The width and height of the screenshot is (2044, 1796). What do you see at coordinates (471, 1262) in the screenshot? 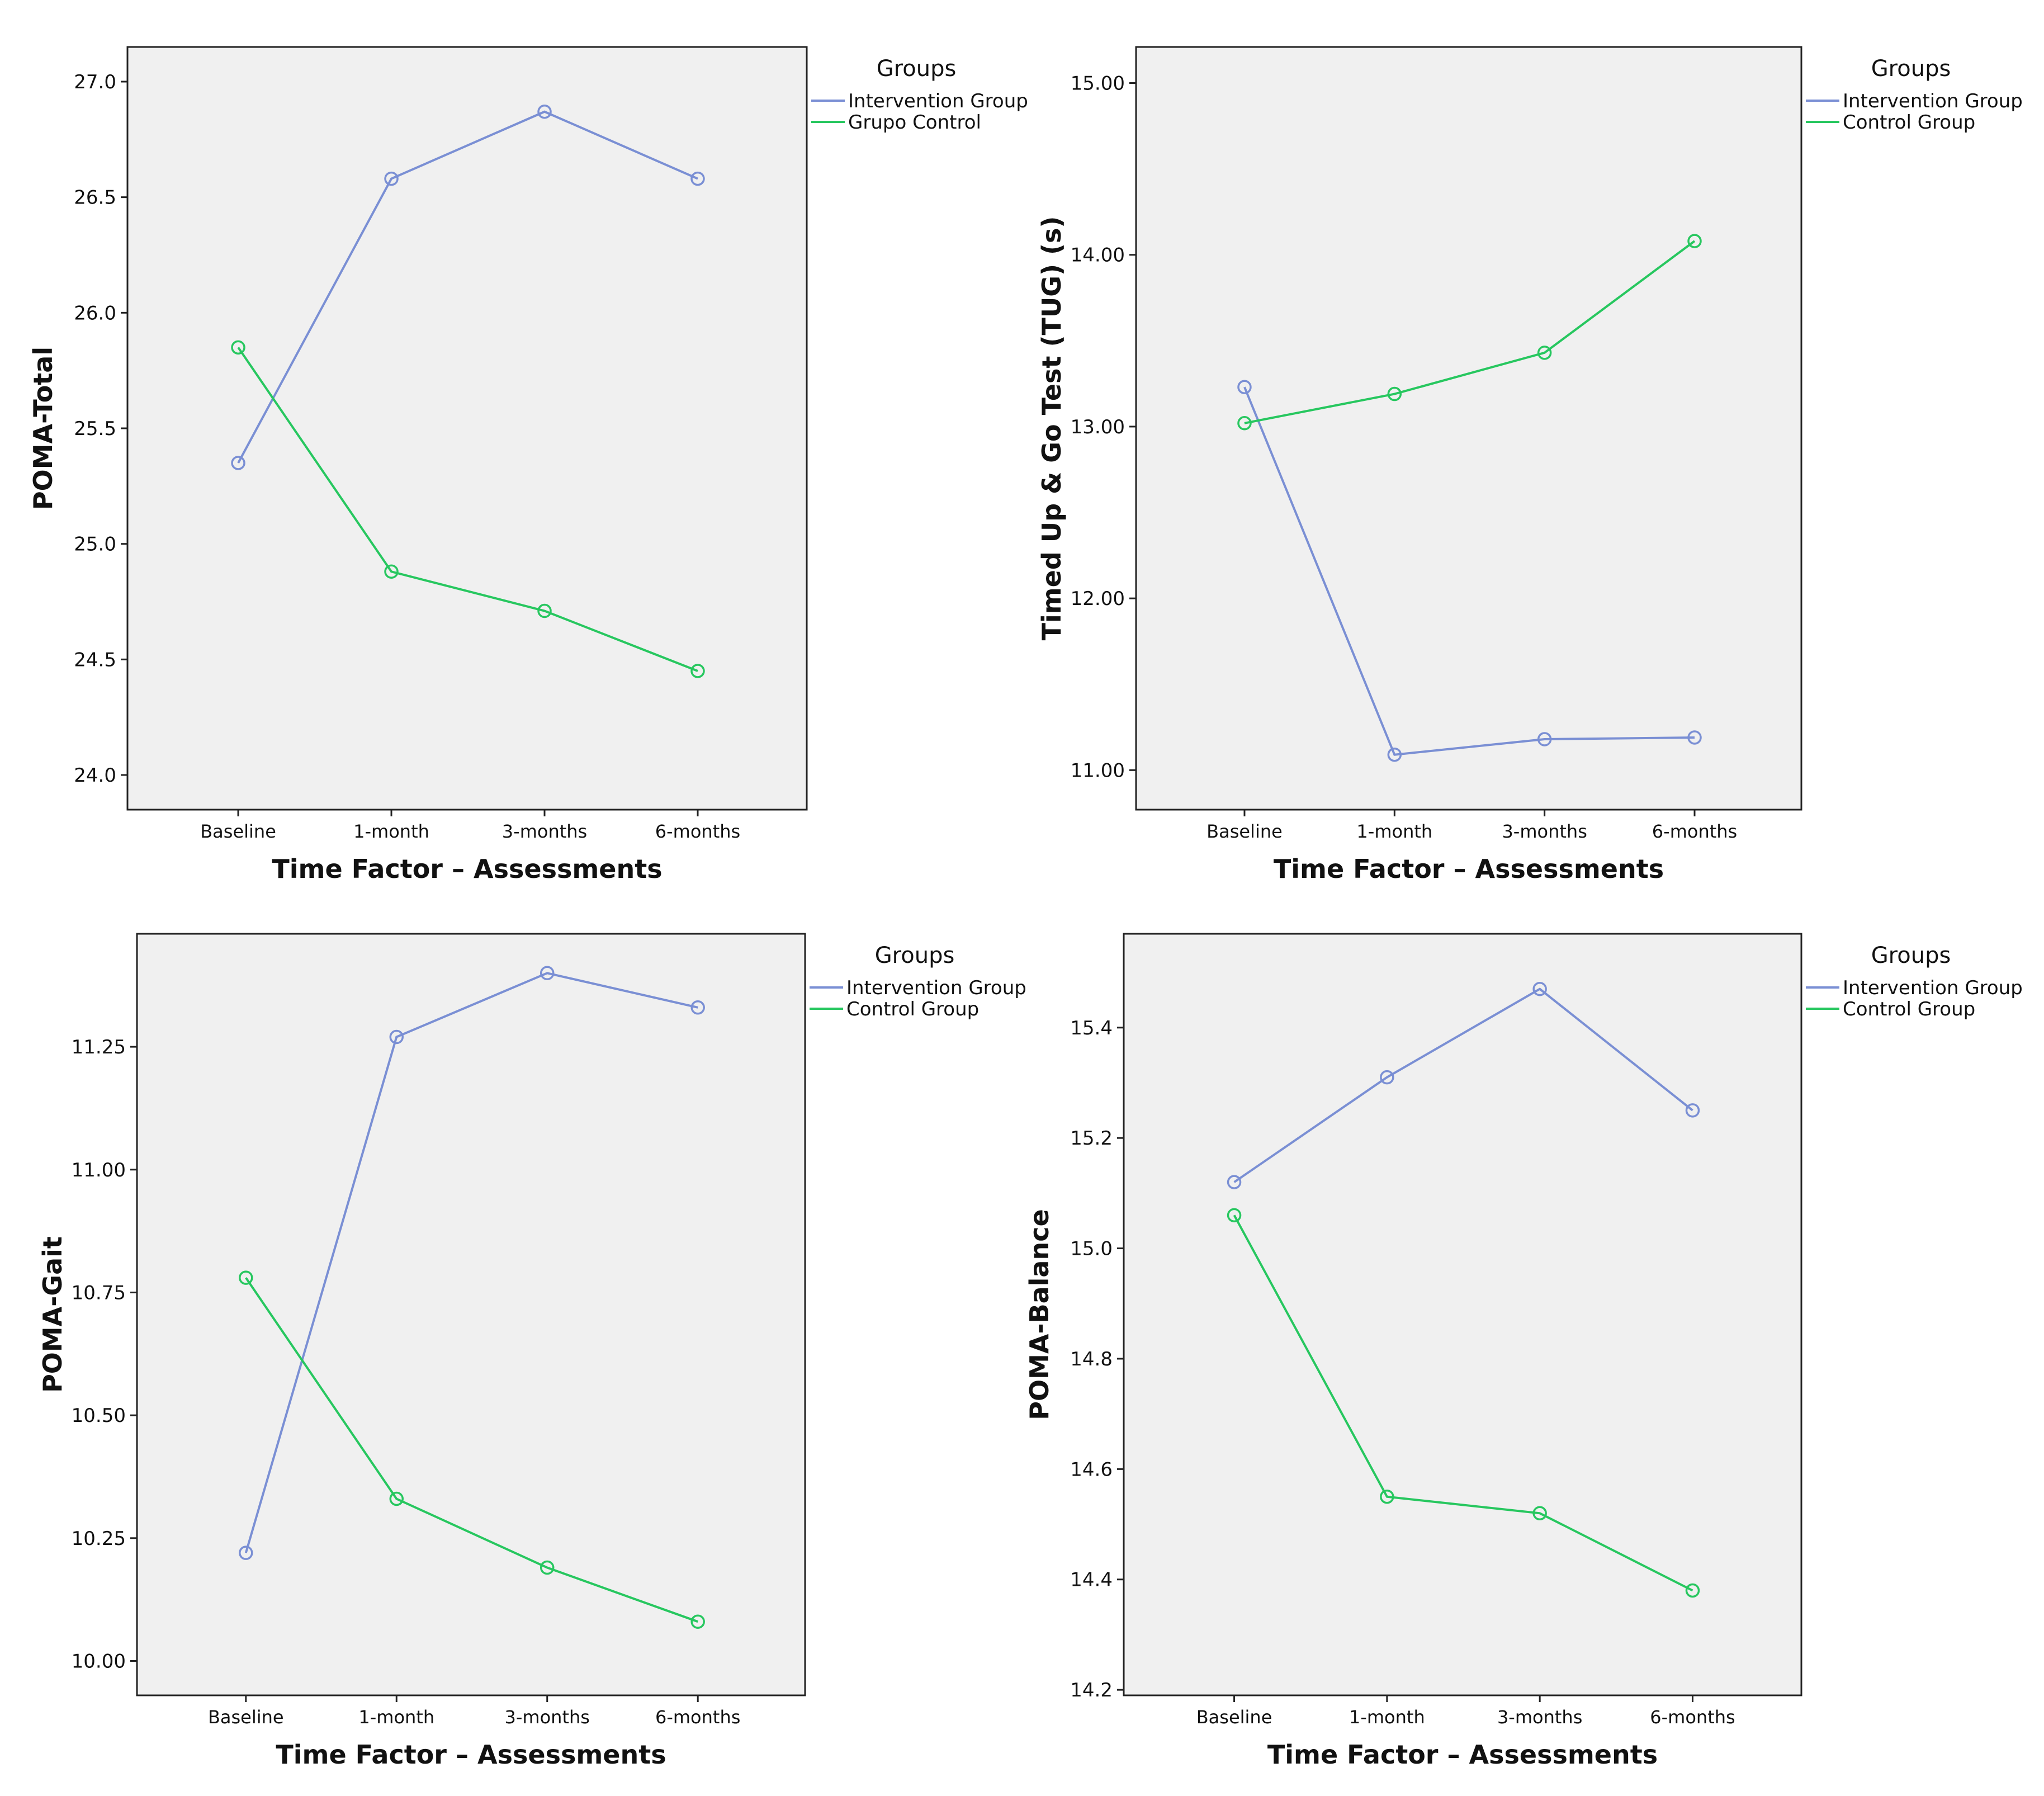
I see `panel3-series-line-intervention` at bounding box center [471, 1262].